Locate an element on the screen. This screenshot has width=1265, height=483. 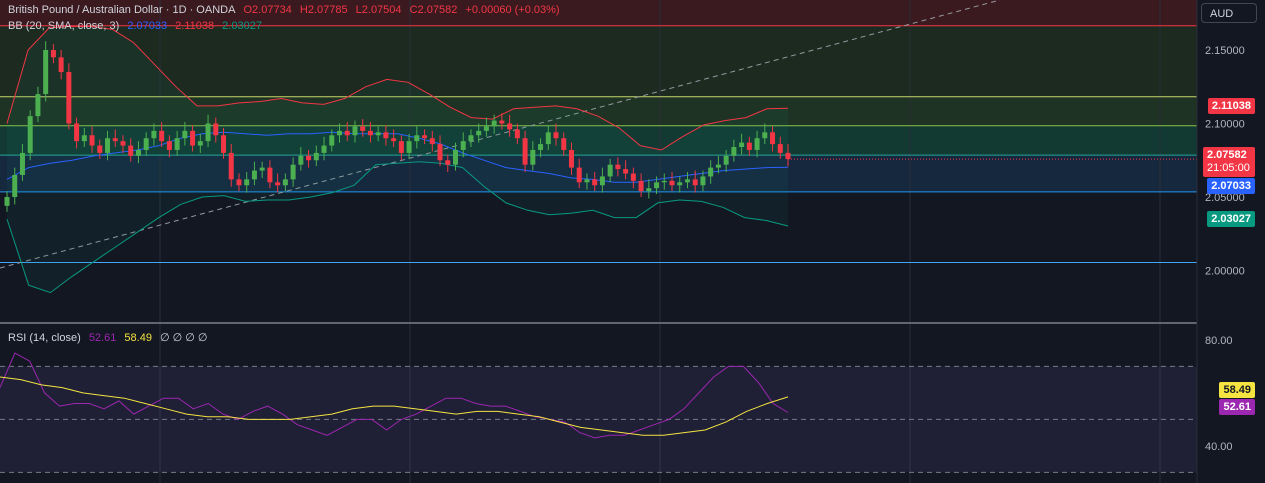
rsi-ma-price-label: 58.49 is located at coordinates (1237, 390).